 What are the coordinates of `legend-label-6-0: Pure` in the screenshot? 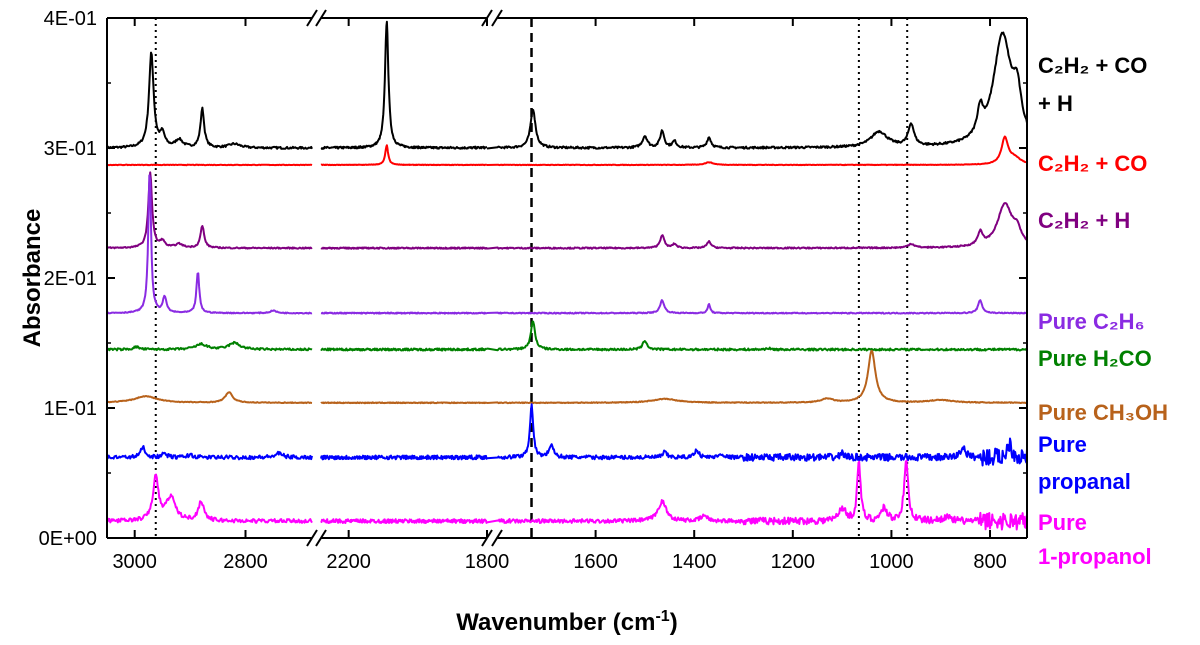 It's located at (1062, 444).